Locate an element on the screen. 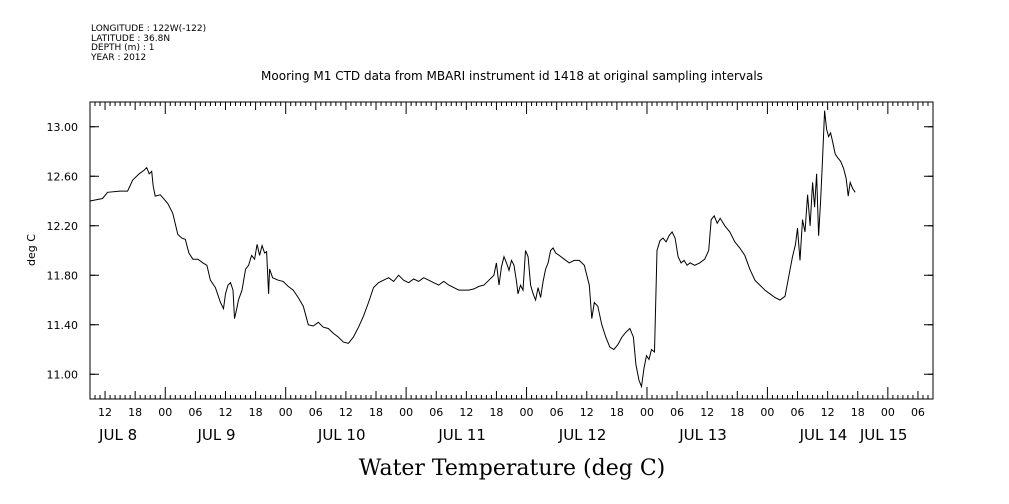 The height and width of the screenshot is (504, 1009). x-day-label: JUL 8 is located at coordinates (117, 435).